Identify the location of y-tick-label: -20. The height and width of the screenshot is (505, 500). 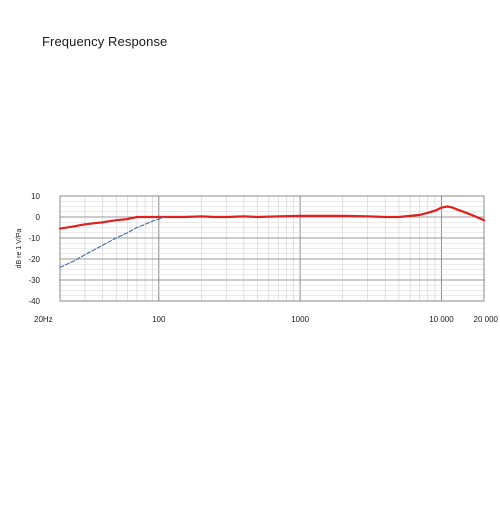
(34, 259).